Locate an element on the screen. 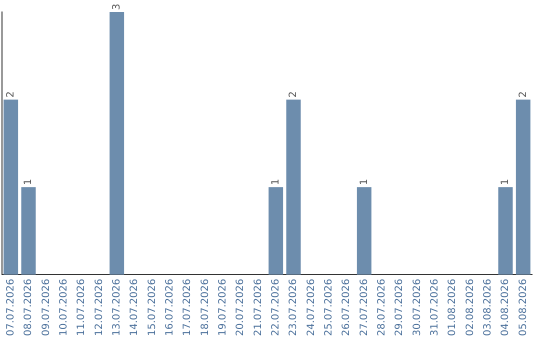 The height and width of the screenshot is (340, 540). x-tick-label: 20.07.2026 is located at coordinates (240, 307).